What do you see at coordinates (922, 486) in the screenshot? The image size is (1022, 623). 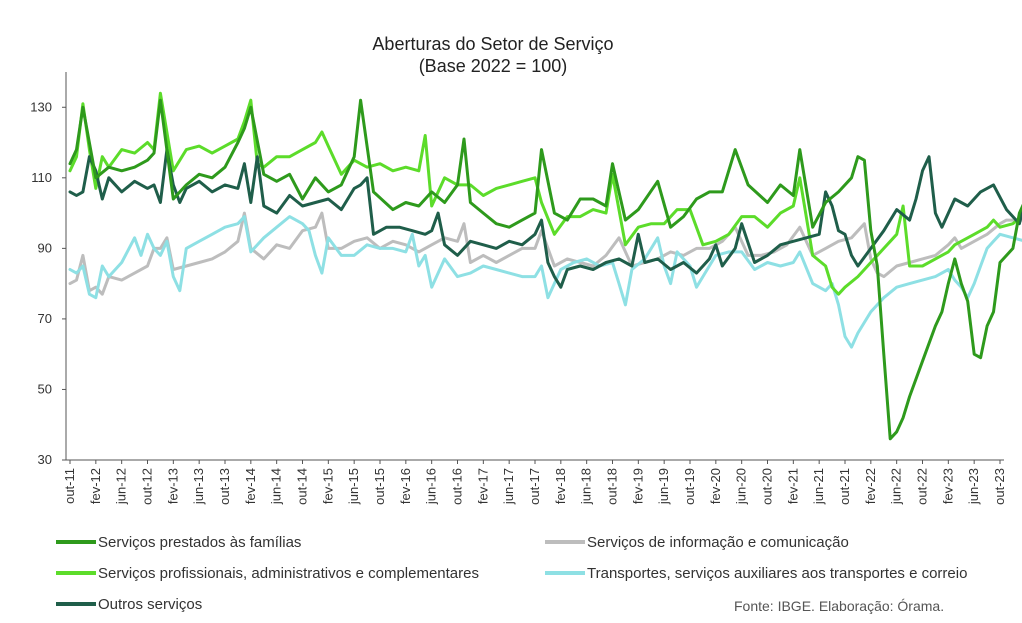 I see `x-tick-label: out-22` at bounding box center [922, 486].